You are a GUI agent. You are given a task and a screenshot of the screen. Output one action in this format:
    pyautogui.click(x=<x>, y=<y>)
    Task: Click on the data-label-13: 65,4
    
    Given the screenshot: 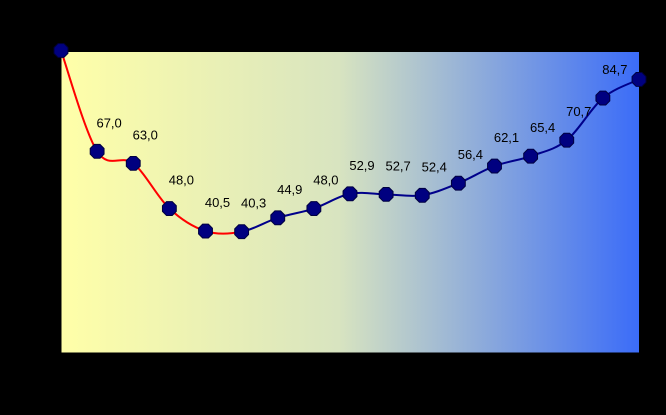 What is the action you would take?
    pyautogui.click(x=542, y=127)
    